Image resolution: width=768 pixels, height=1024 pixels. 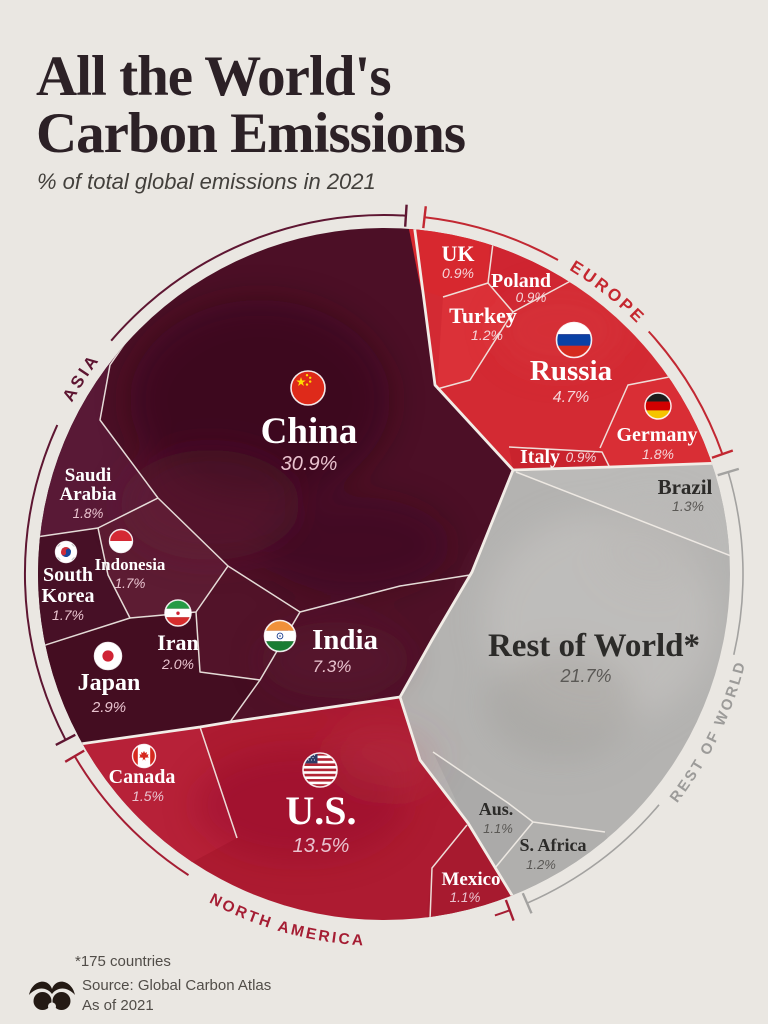 What do you see at coordinates (148, 796) in the screenshot?
I see `canada-pct: 1.5%` at bounding box center [148, 796].